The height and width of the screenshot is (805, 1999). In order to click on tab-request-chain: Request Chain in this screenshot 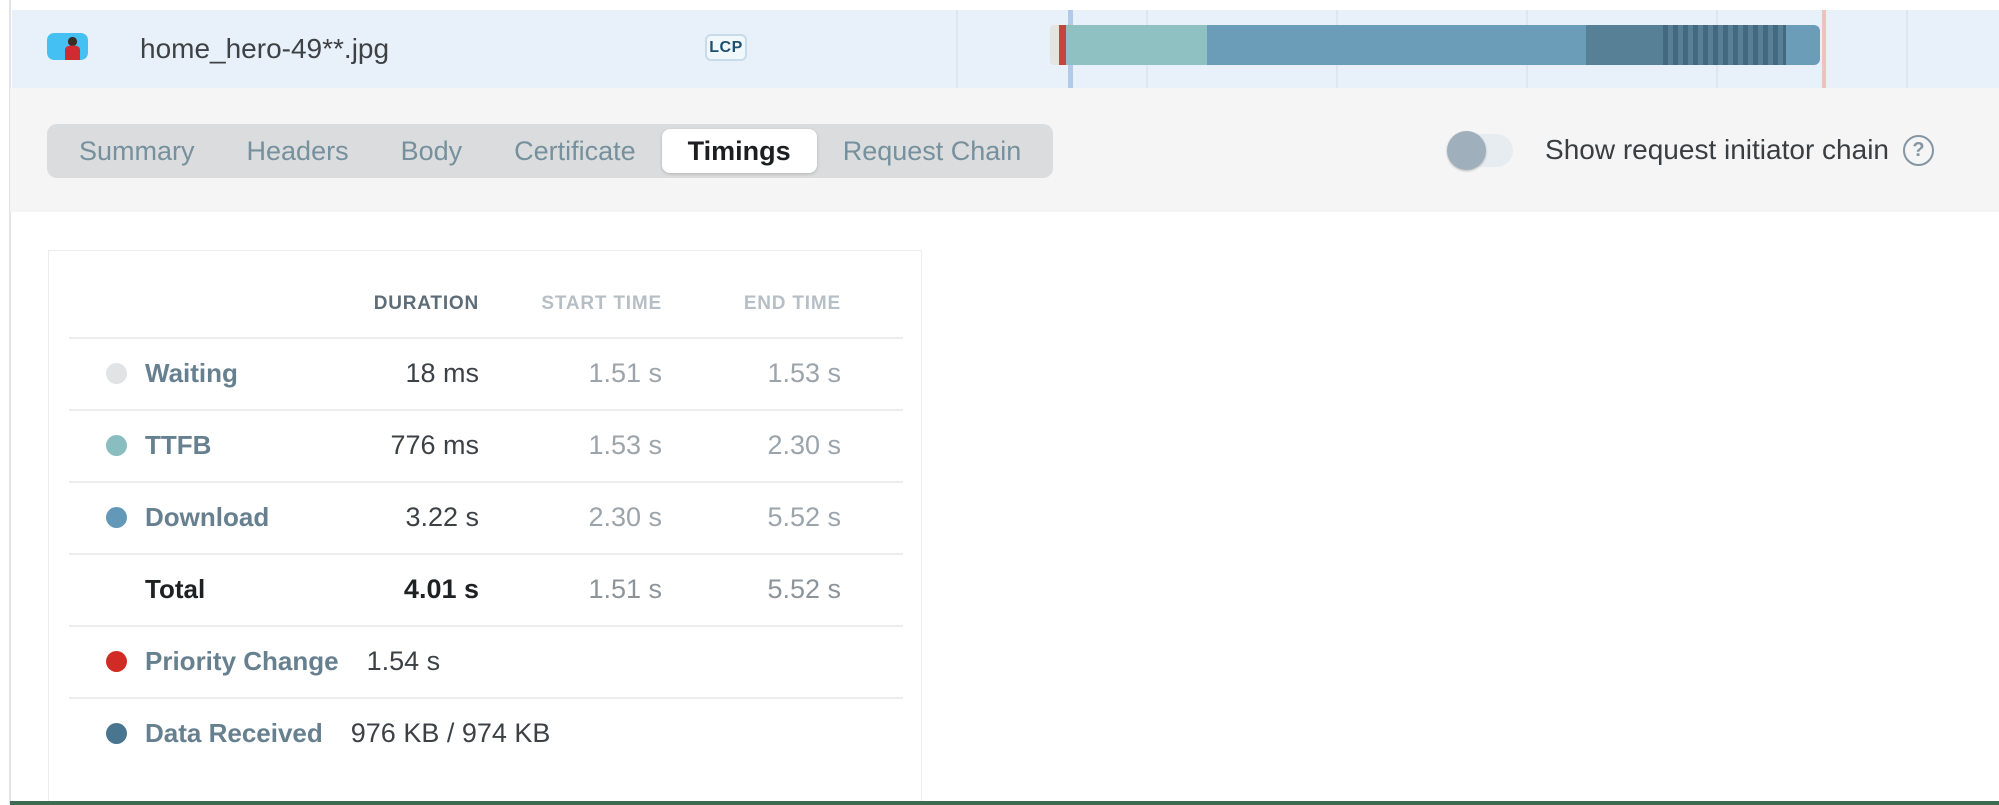, I will do `click(932, 150)`.